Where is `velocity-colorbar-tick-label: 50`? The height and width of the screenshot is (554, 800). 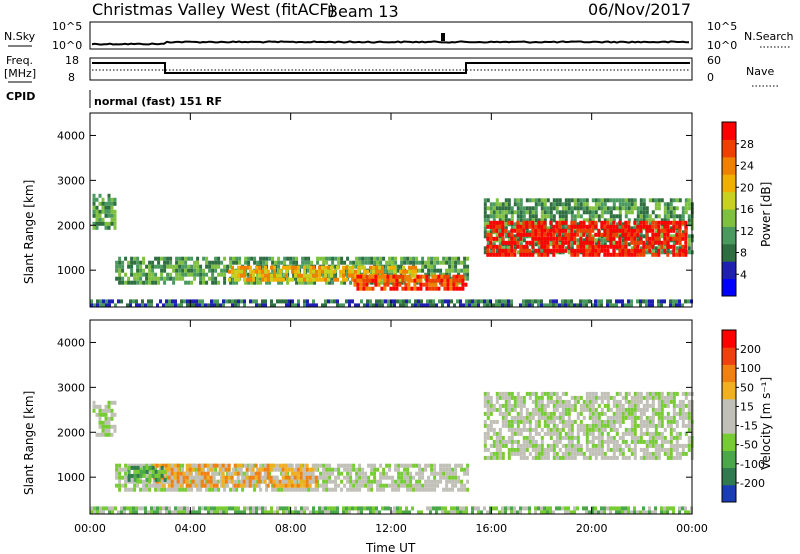
velocity-colorbar-tick-label: 50 is located at coordinates (747, 387).